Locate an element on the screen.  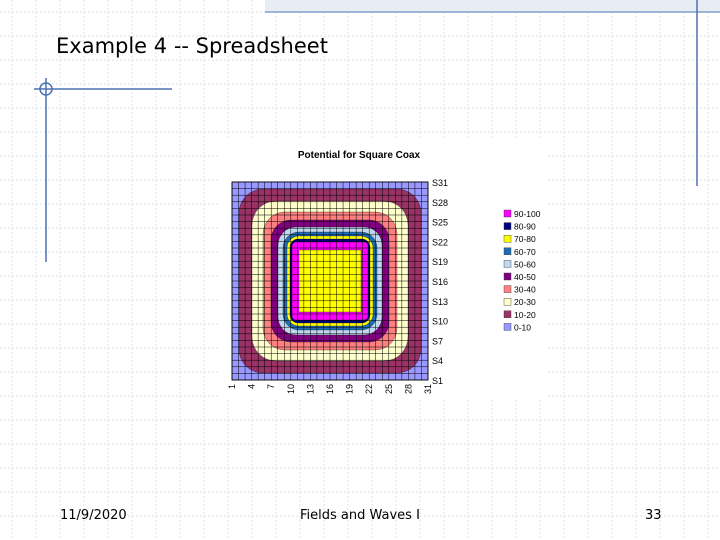
plot-grid is located at coordinates (330, 281).